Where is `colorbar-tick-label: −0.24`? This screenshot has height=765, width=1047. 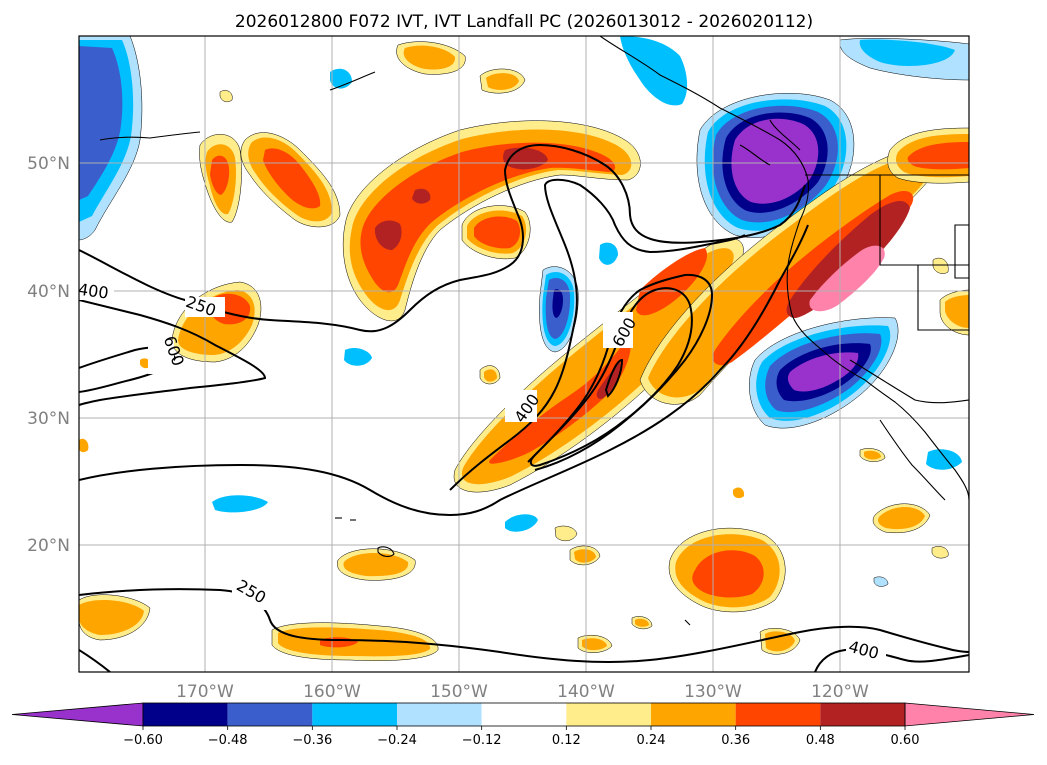 colorbar-tick-label: −0.24 is located at coordinates (397, 740).